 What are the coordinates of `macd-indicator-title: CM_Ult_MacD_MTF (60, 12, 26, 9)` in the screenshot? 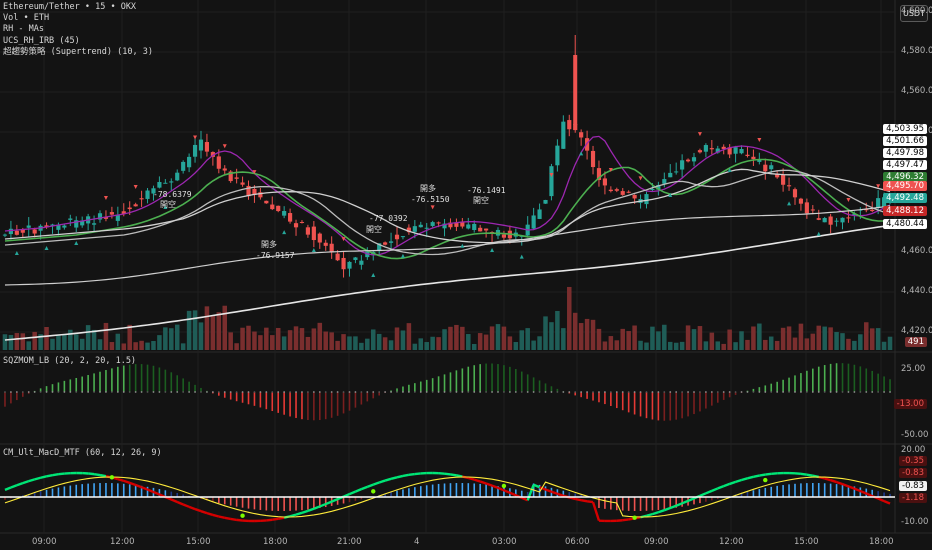 It's located at (82, 453).